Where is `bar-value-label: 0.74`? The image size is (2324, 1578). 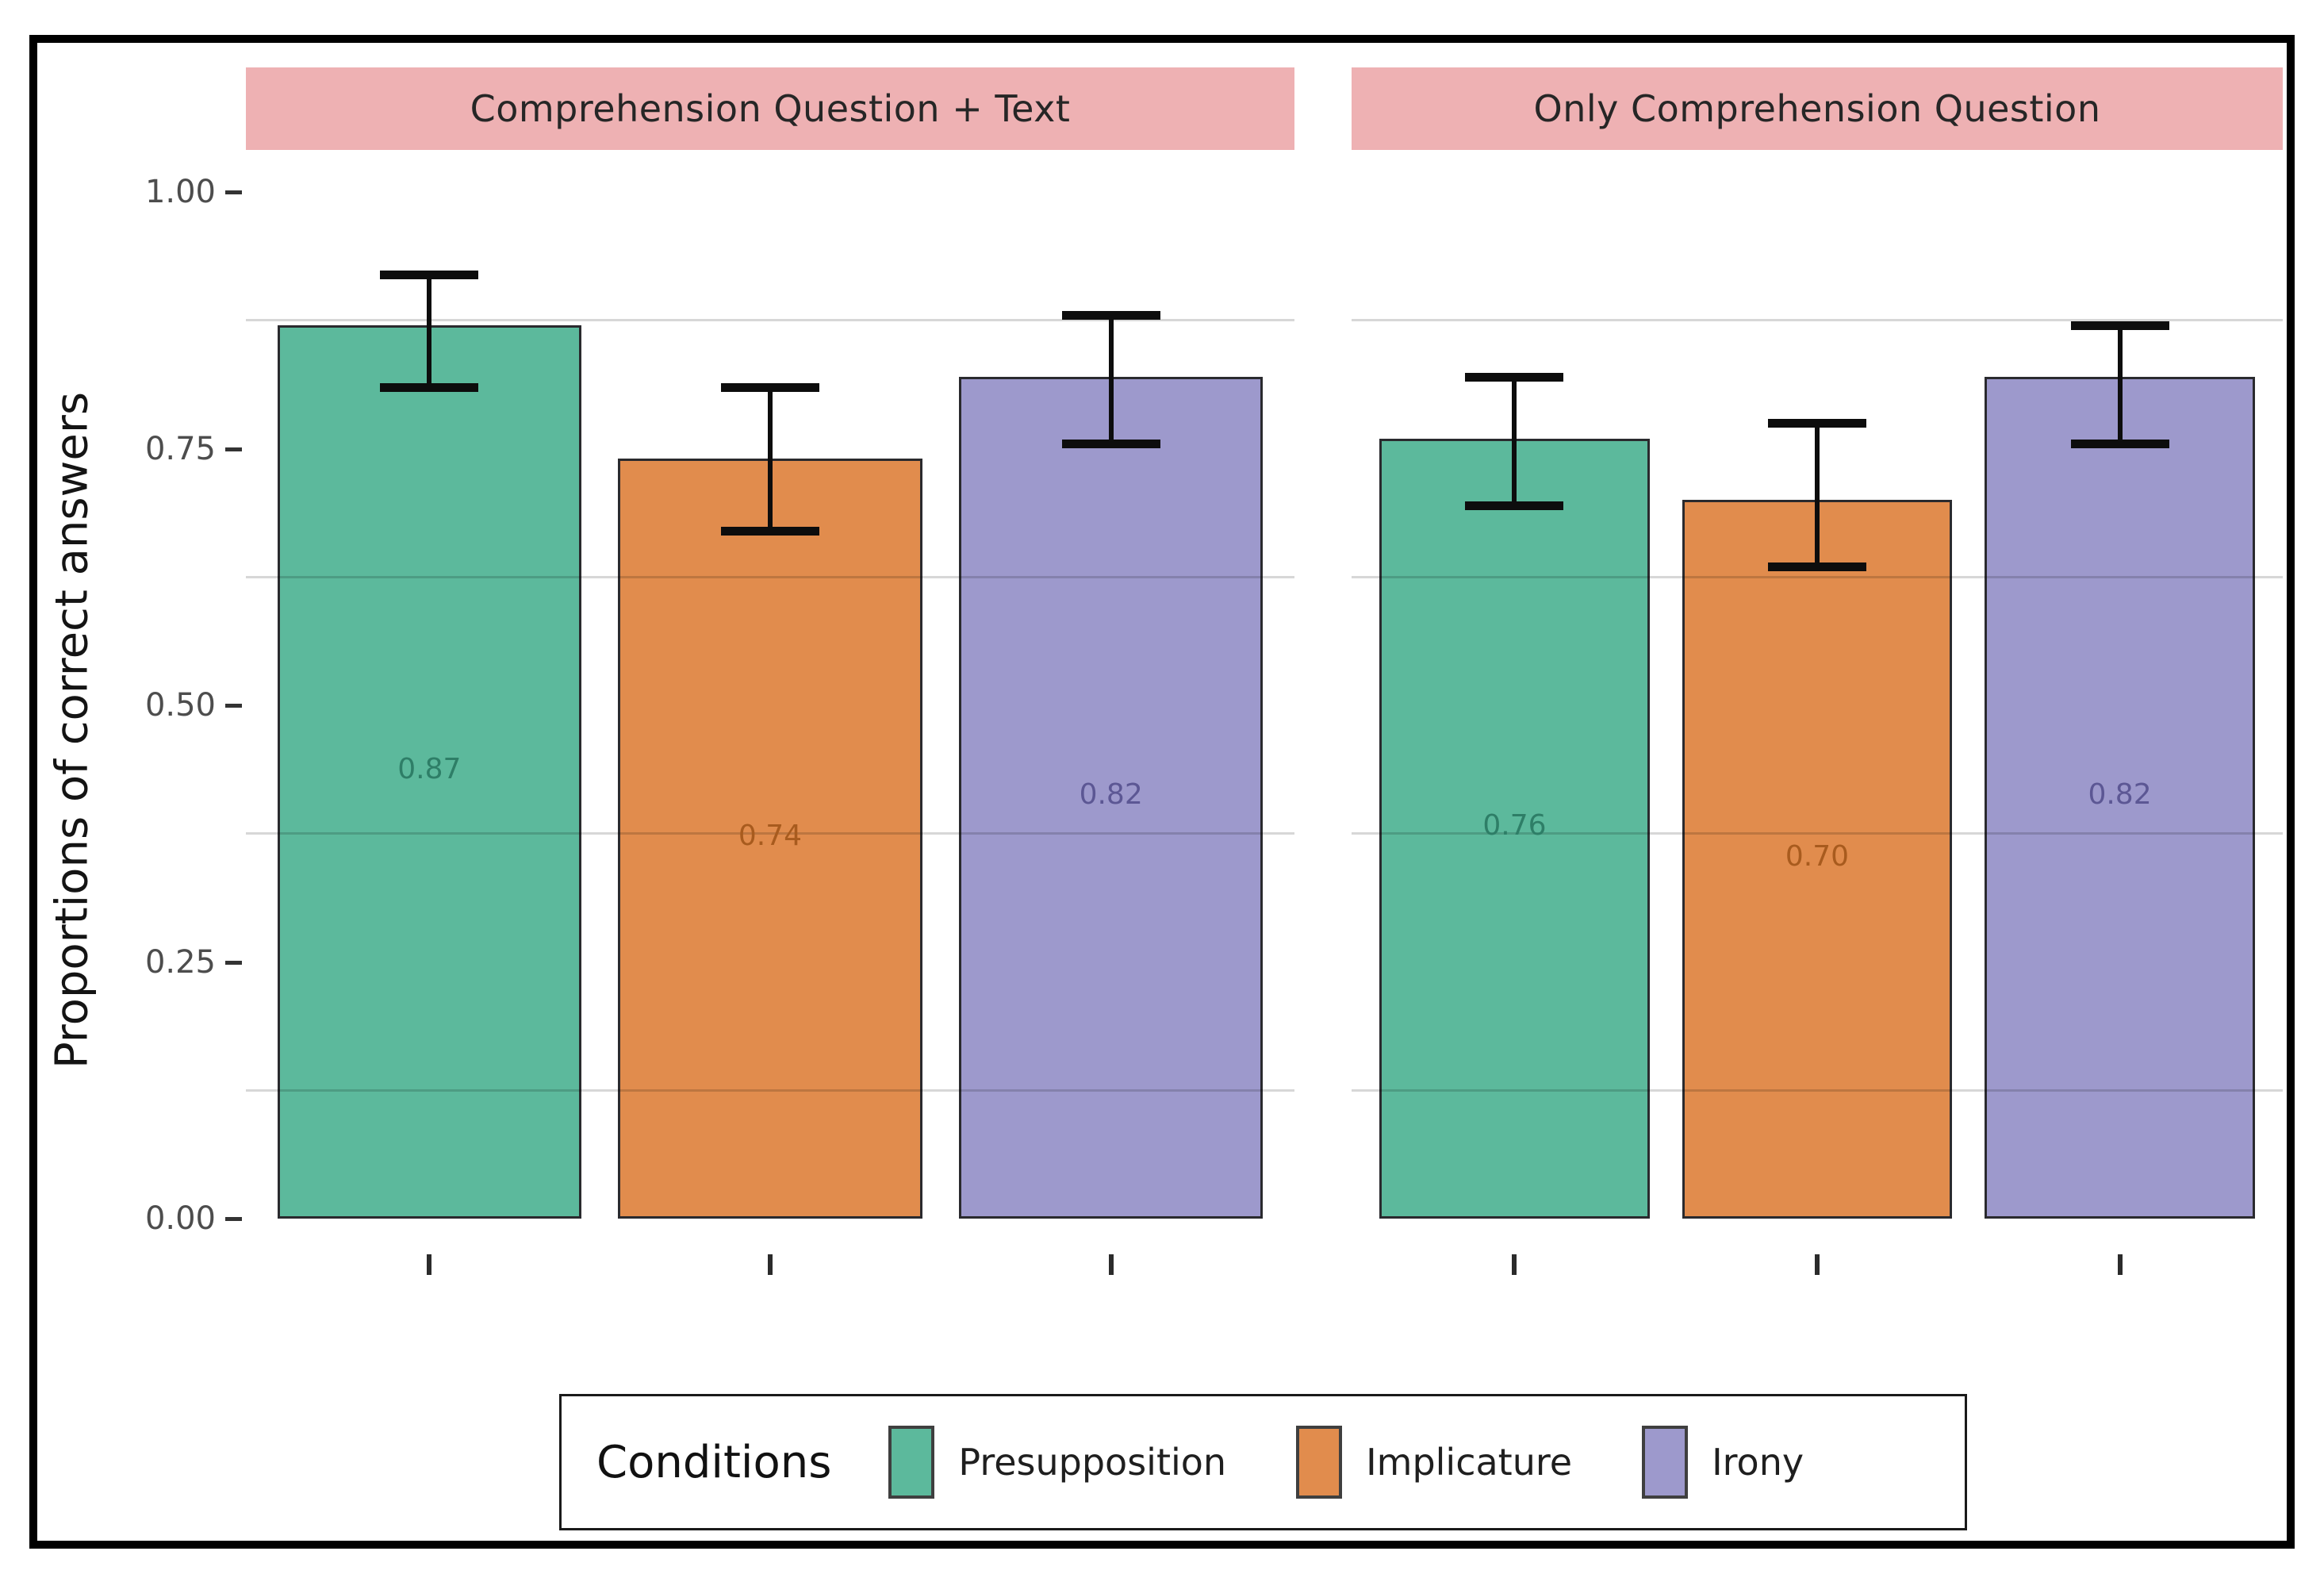 bar-value-label: 0.74 is located at coordinates (771, 836).